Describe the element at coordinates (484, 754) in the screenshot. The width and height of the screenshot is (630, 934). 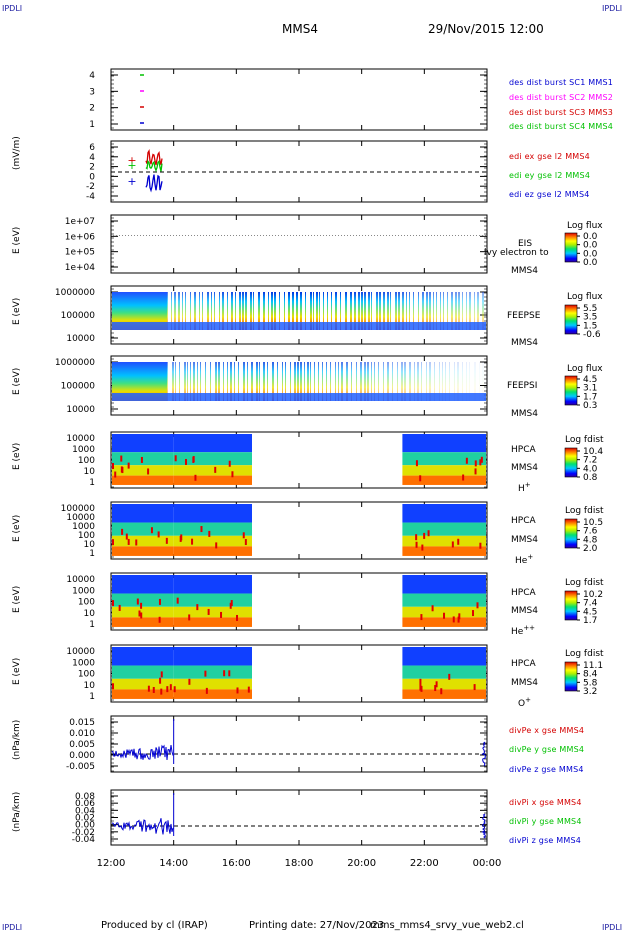
I see `divpe-end-burst` at that location.